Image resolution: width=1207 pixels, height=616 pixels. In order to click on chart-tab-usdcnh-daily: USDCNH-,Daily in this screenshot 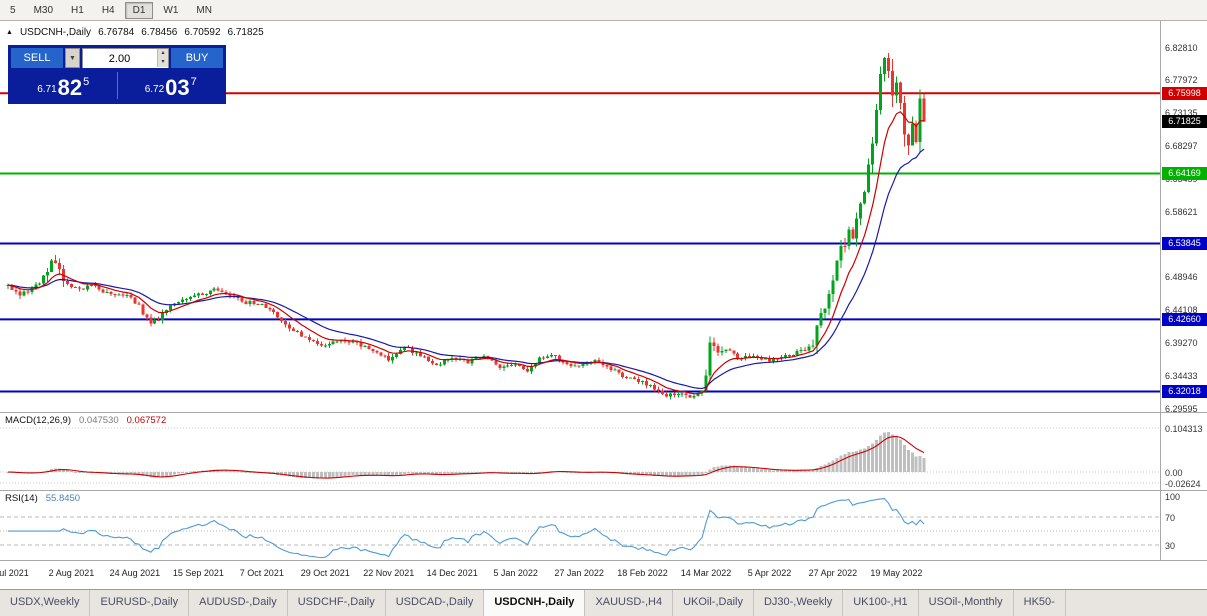, I will do `click(535, 603)`.